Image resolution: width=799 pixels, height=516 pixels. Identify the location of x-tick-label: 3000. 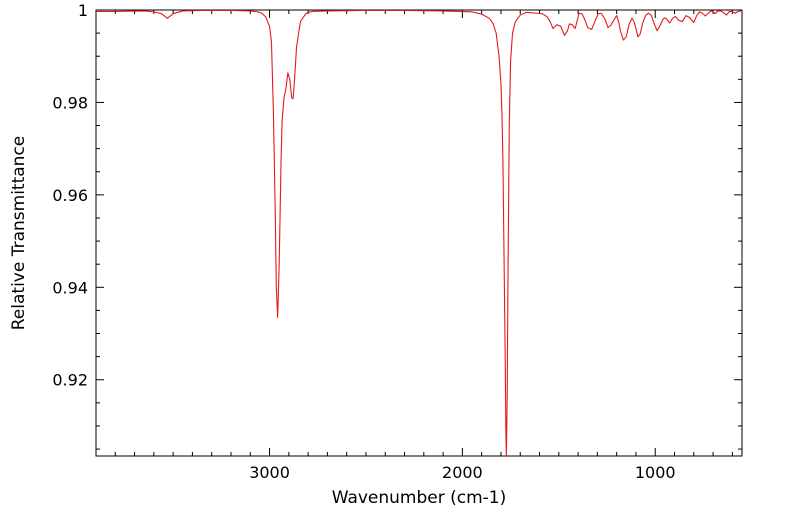
(269, 472).